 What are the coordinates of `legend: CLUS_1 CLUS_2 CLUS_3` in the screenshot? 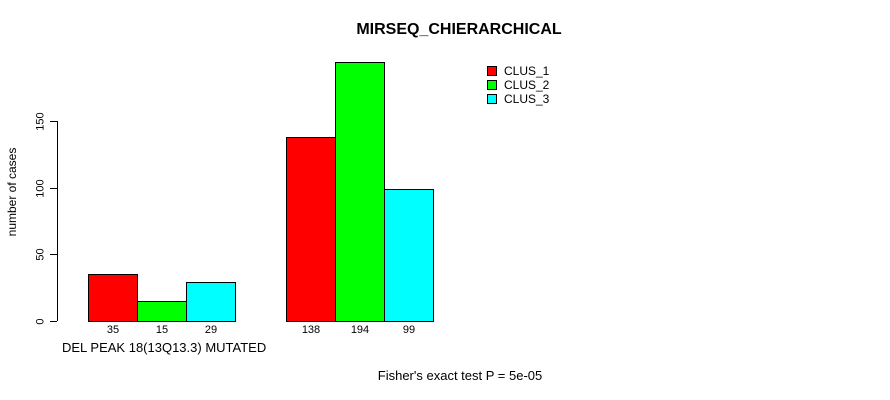 It's located at (518, 85).